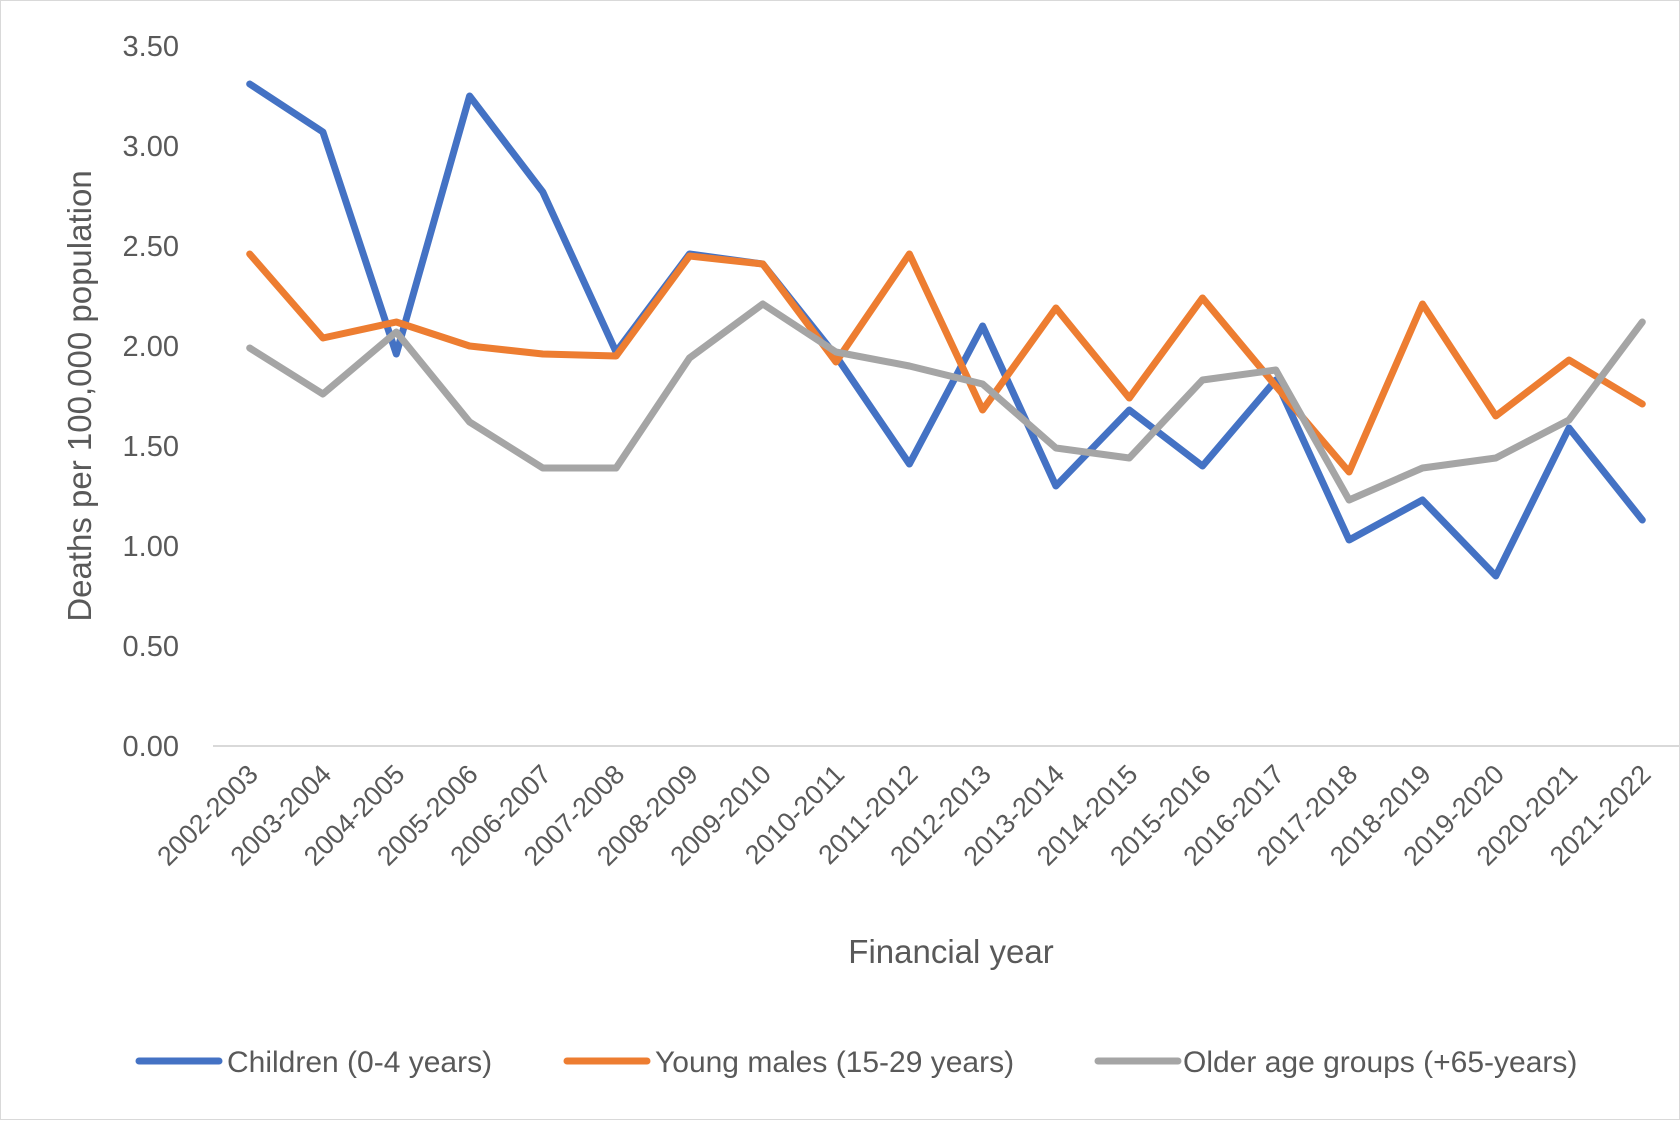  Describe the element at coordinates (1380, 1062) in the screenshot. I see `legend-label-2: Older age groups (+65-years)` at that location.